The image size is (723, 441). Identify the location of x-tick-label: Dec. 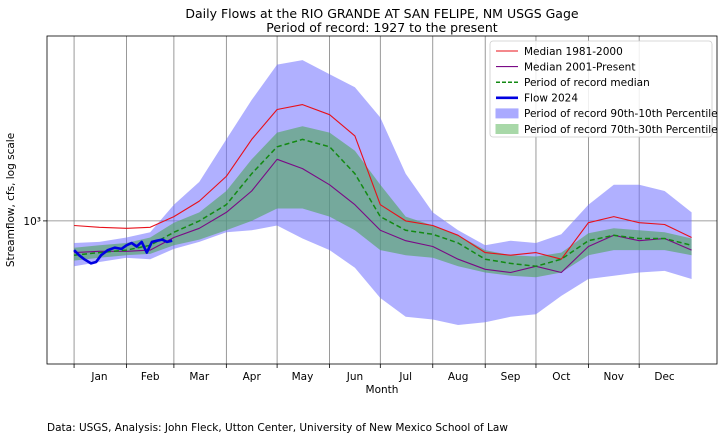
(664, 377).